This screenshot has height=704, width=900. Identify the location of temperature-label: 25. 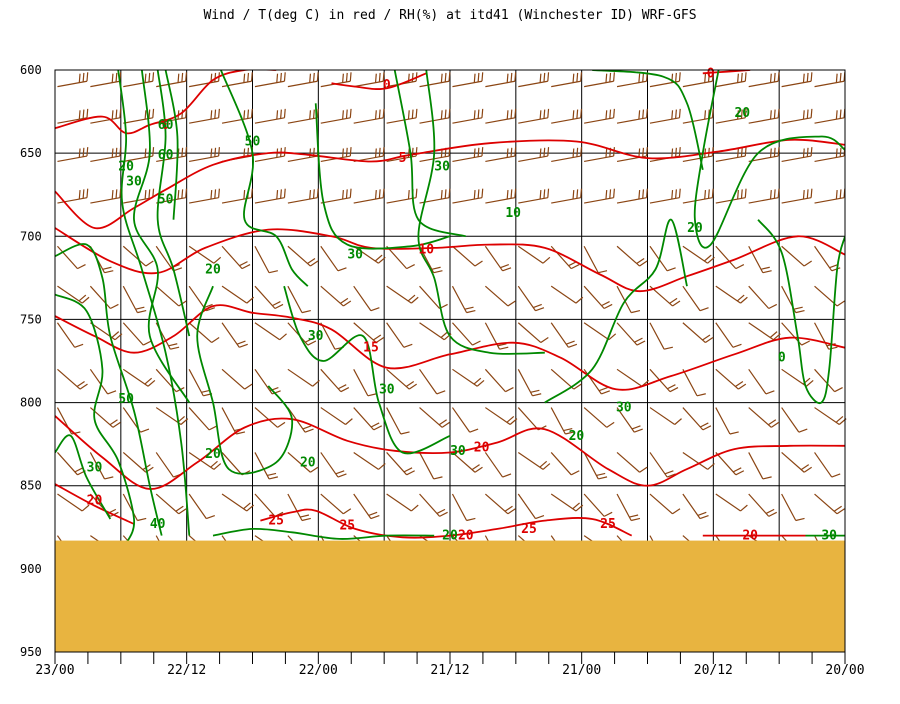
(608, 524).